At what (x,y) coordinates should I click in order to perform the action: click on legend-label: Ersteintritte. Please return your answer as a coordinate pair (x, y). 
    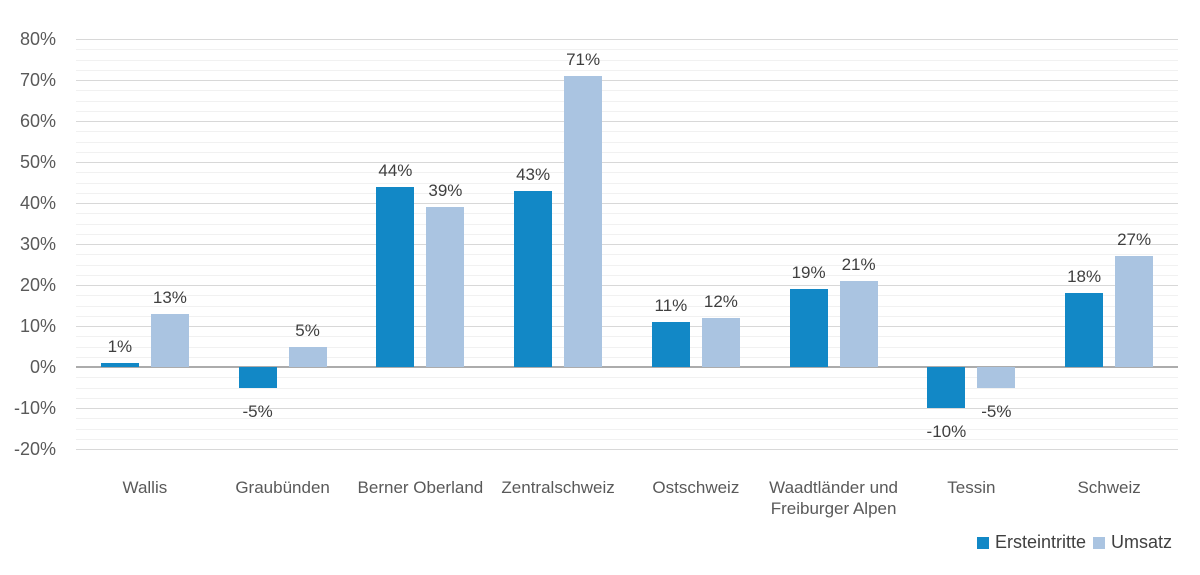
    Looking at the image, I should click on (1040, 542).